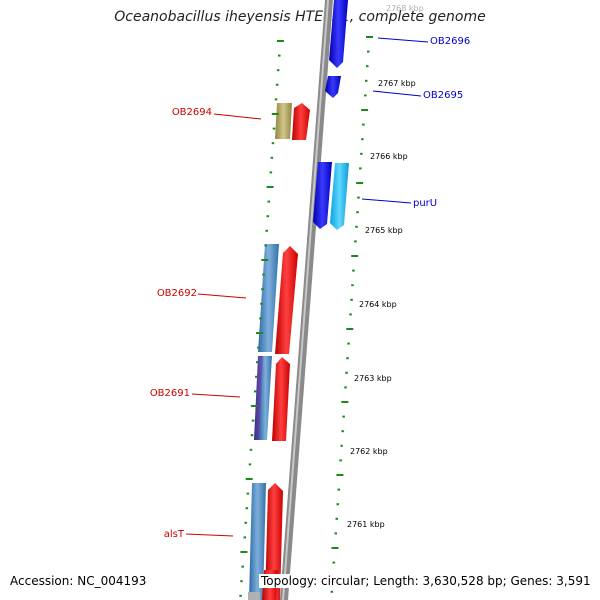  Describe the element at coordinates (405, 8) in the screenshot. I see `tick-label-2768: 2768 kbp` at that location.